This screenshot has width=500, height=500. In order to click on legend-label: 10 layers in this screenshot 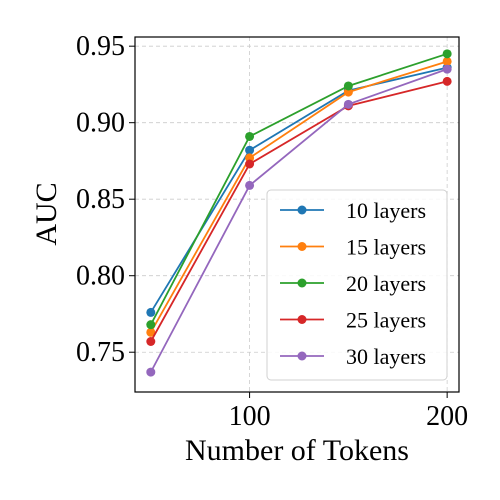, I will do `click(386, 210)`.